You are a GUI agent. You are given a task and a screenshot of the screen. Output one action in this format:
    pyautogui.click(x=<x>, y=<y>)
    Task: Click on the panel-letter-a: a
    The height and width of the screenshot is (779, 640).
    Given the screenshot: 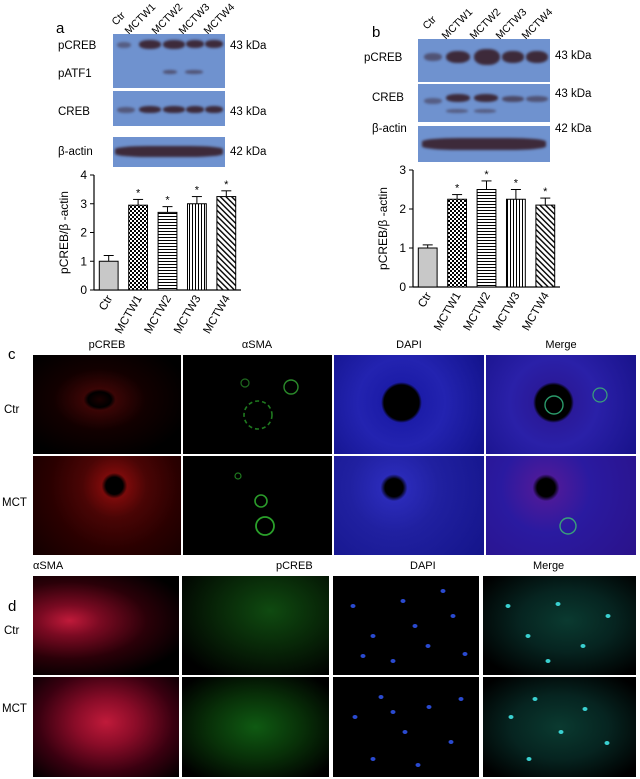 What is the action you would take?
    pyautogui.click(x=60, y=28)
    